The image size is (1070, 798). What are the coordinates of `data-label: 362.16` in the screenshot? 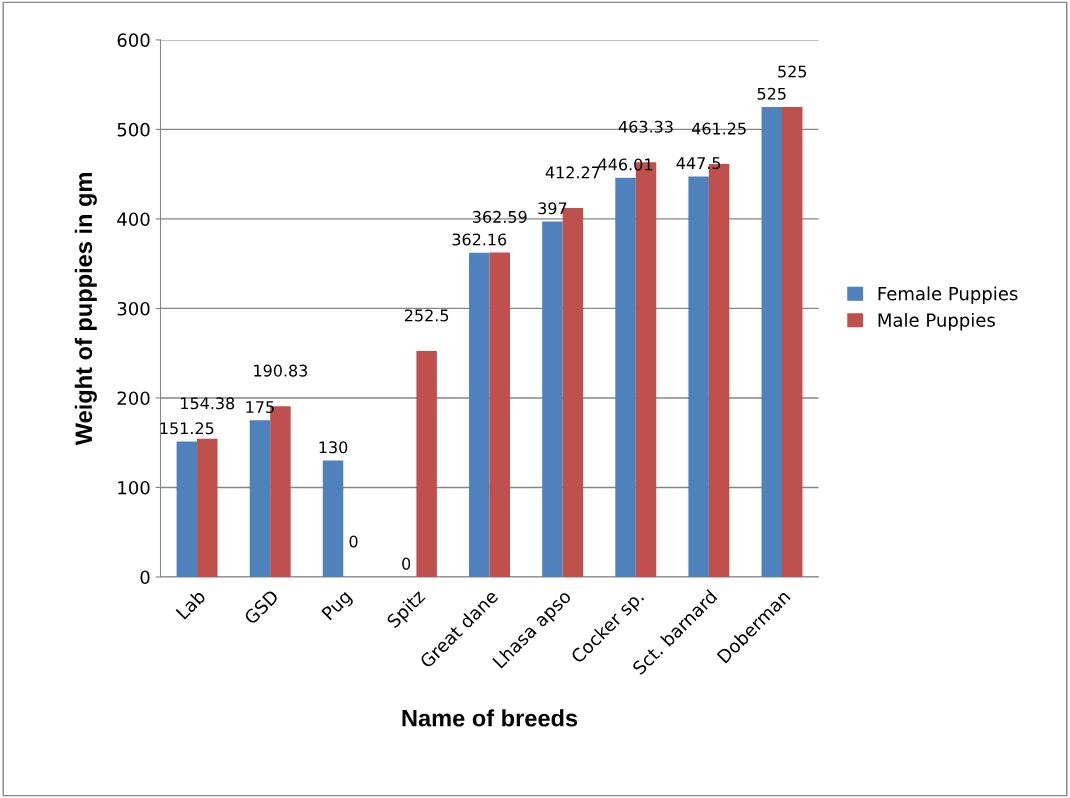 It's located at (479, 239).